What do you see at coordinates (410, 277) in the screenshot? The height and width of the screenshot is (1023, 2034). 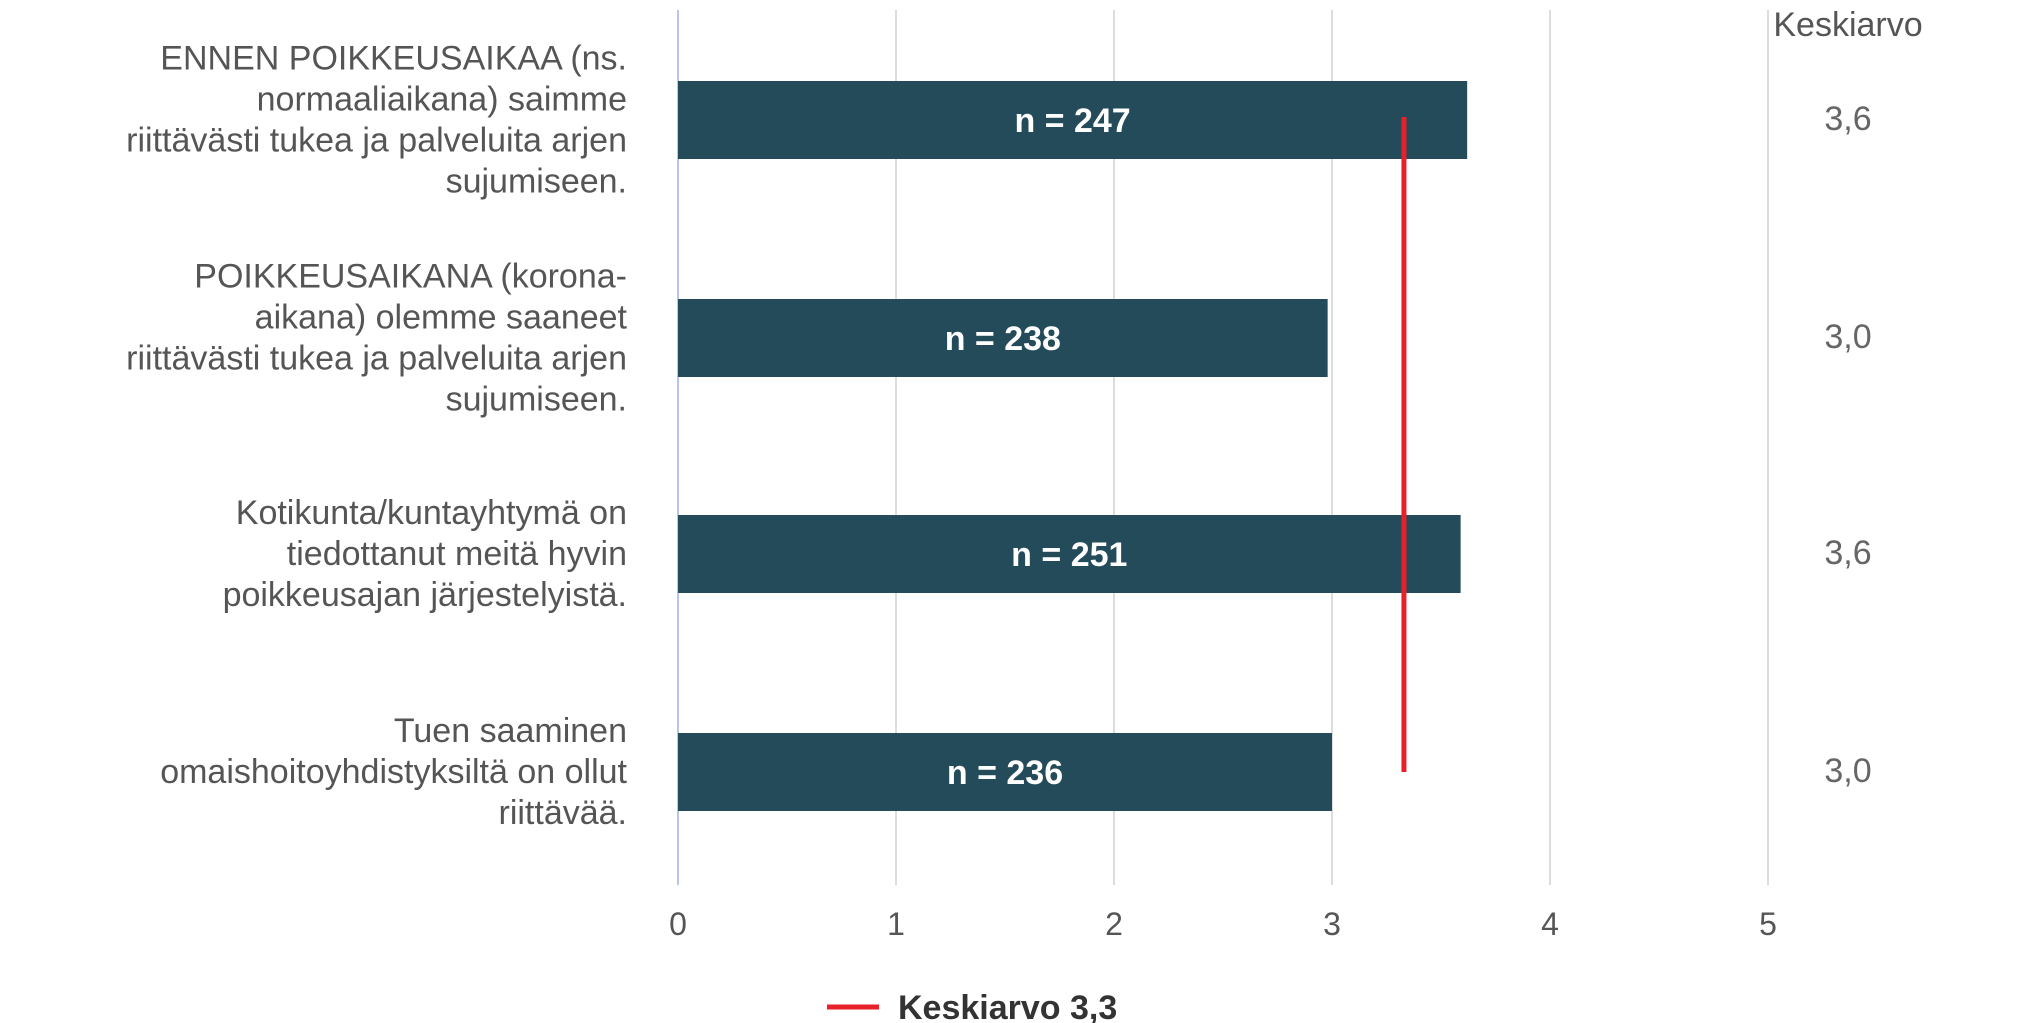 I see `category-label-line: POIKKEUSAIKANA (korona-` at bounding box center [410, 277].